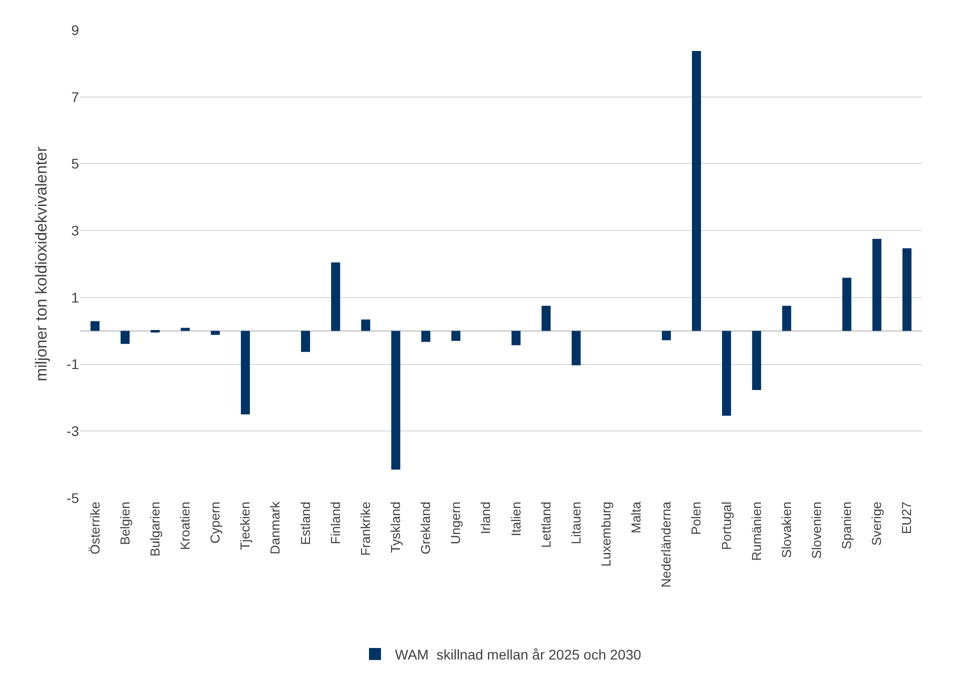  What do you see at coordinates (486, 518) in the screenshot?
I see `x-tick-label: Irland` at bounding box center [486, 518].